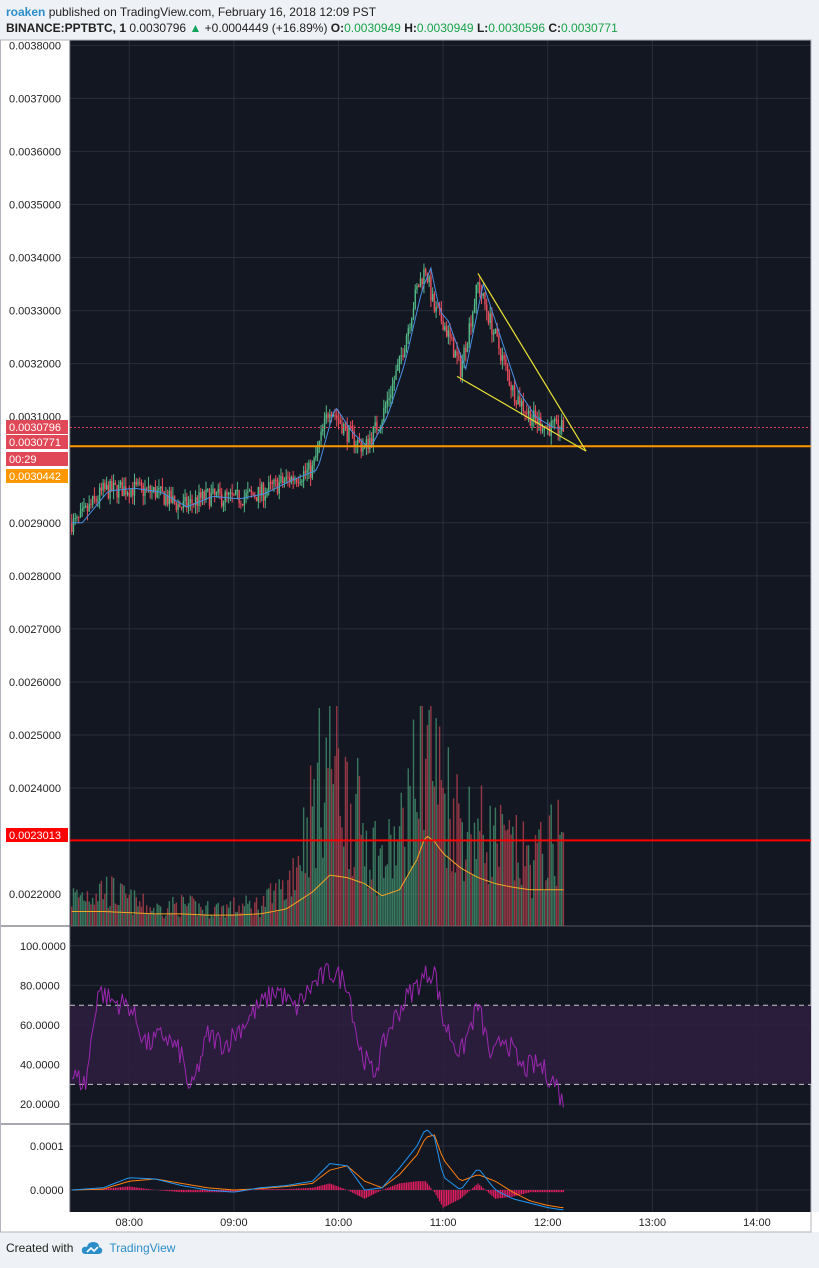 This screenshot has width=819, height=1268. Describe the element at coordinates (757, 1223) in the screenshot. I see `time-axis-tick: 14:00` at that location.